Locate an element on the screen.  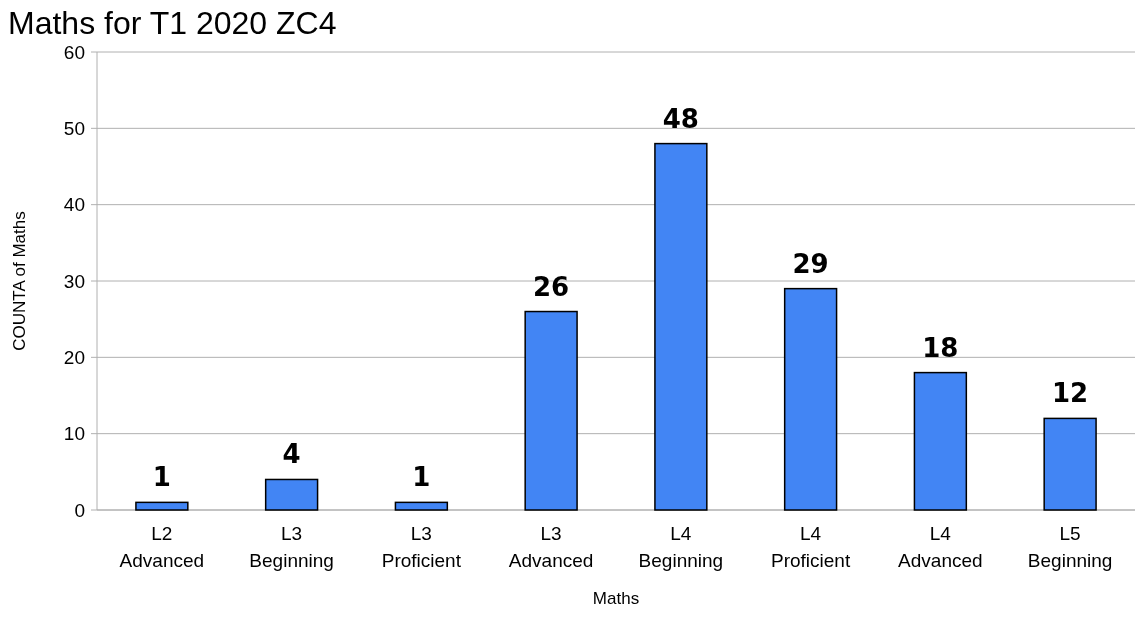
data-label: 48 is located at coordinates (680, 118).